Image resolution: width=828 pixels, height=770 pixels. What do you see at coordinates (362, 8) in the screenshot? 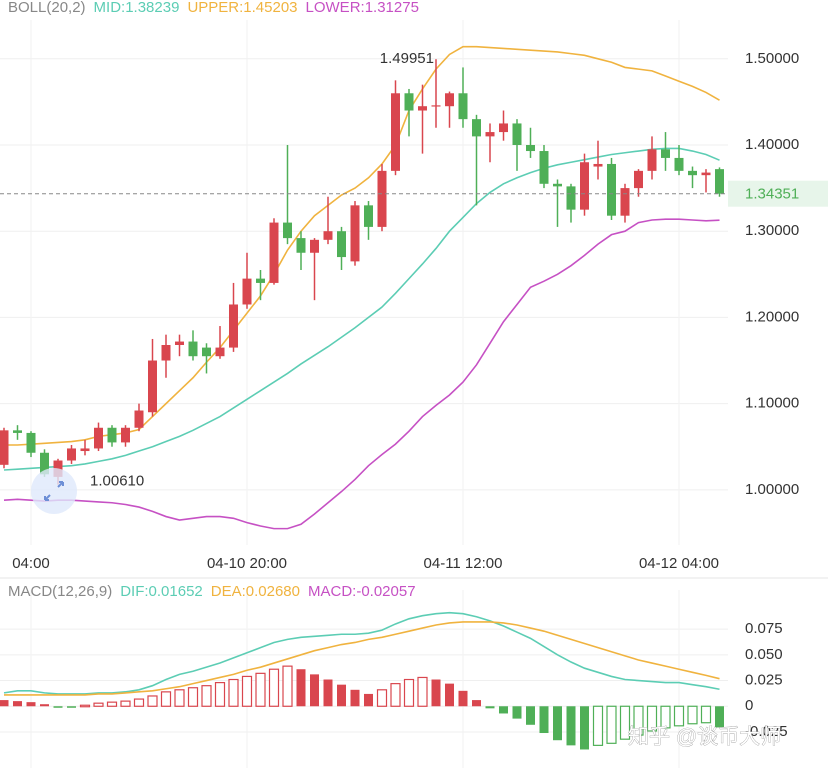
I see `legend-item: LOWER:1.31275` at bounding box center [362, 8].